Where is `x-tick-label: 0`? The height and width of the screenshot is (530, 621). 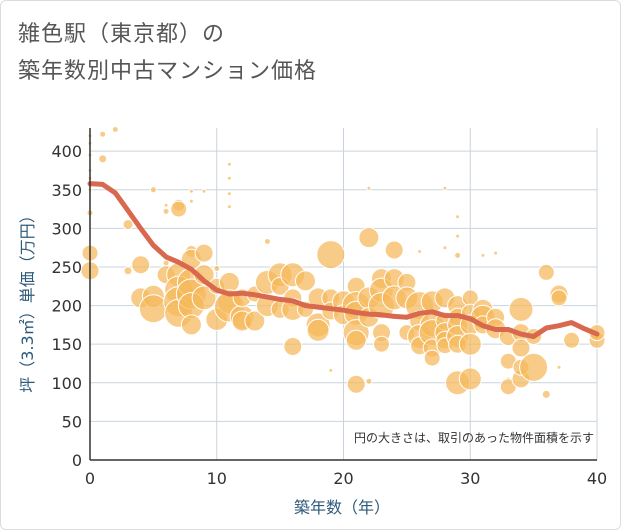 x-tick-label: 0 is located at coordinates (90, 478).